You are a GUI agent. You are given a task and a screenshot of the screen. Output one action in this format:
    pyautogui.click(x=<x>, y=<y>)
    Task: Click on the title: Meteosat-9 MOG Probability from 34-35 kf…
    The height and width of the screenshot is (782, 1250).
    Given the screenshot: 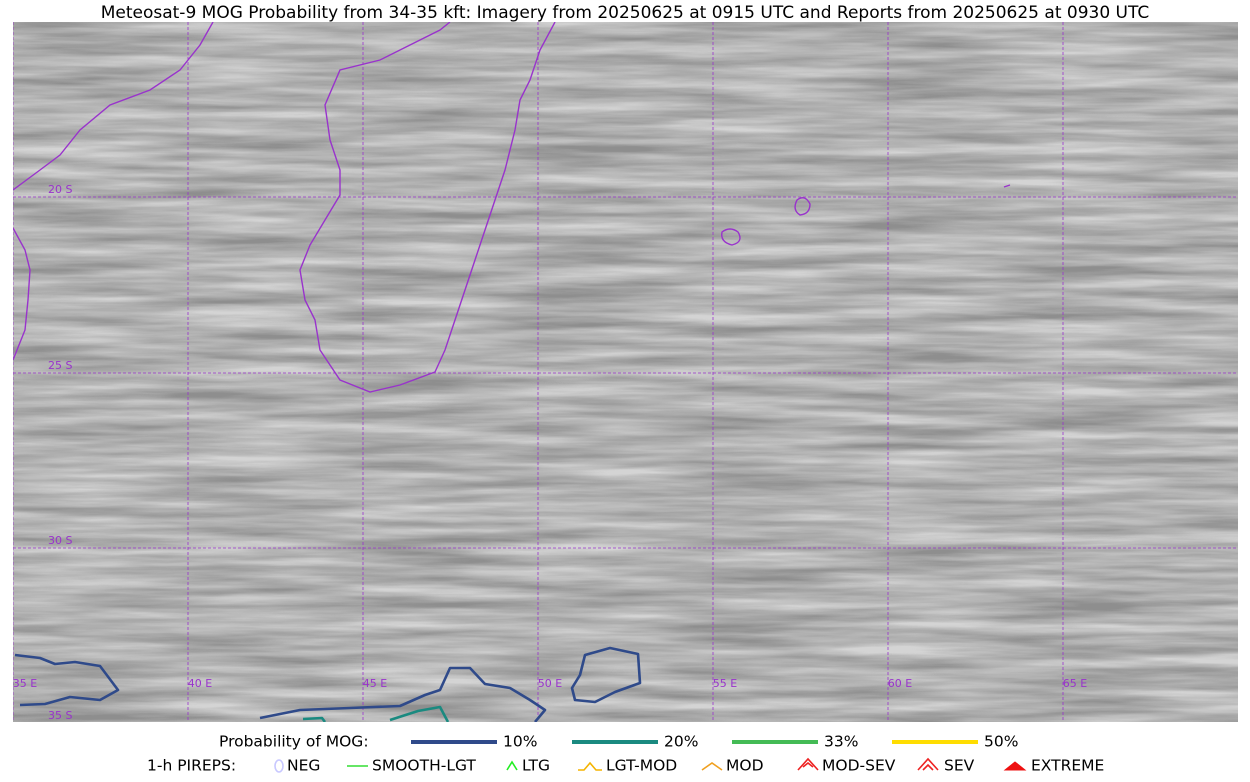 What is the action you would take?
    pyautogui.click(x=625, y=13)
    